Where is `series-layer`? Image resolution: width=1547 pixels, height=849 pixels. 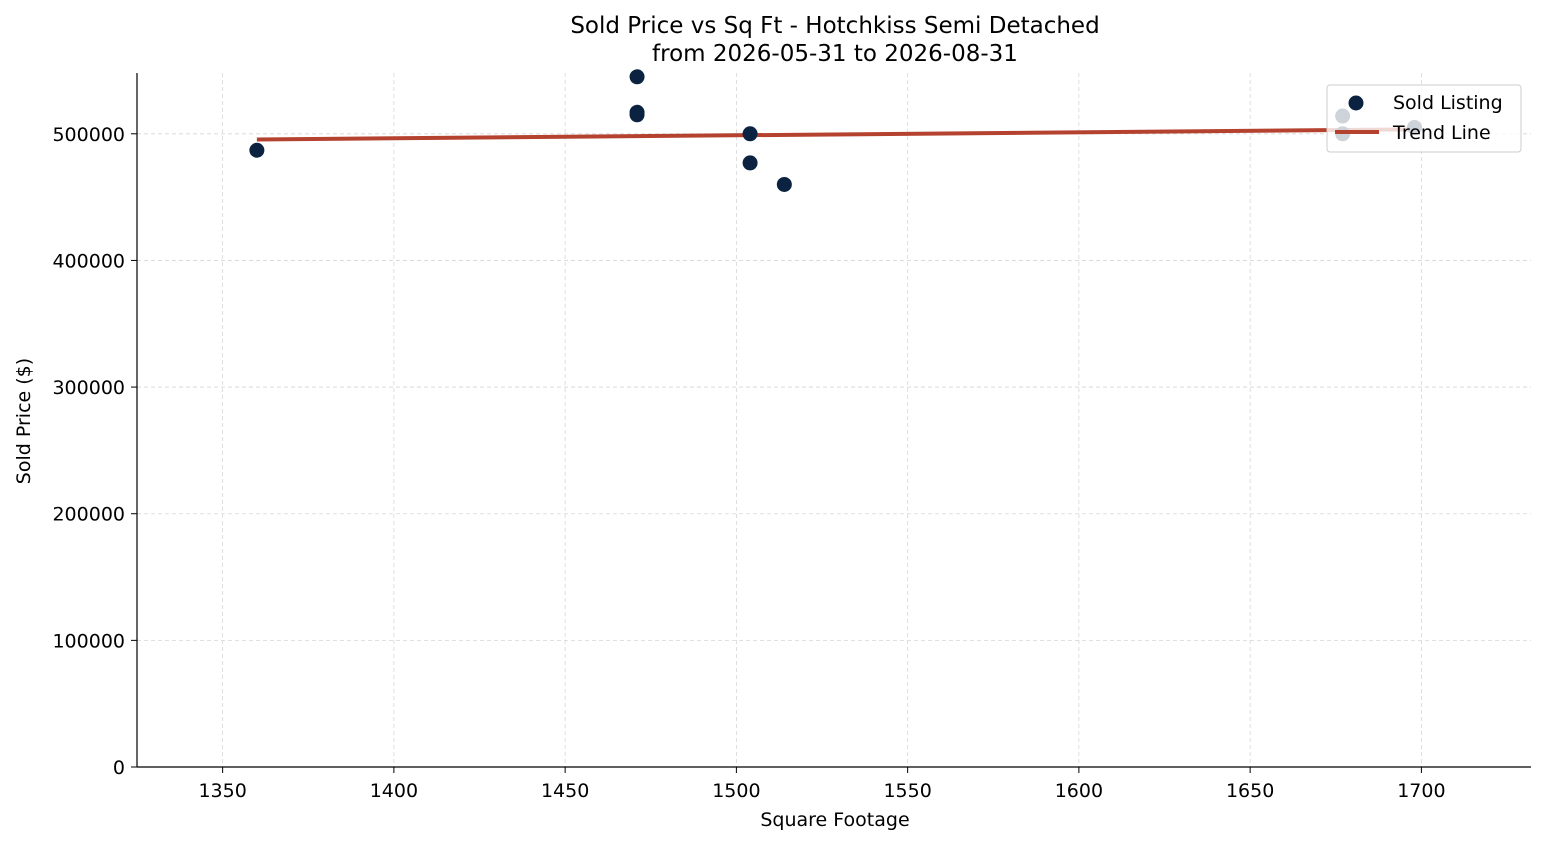
series-layer is located at coordinates (836, 130).